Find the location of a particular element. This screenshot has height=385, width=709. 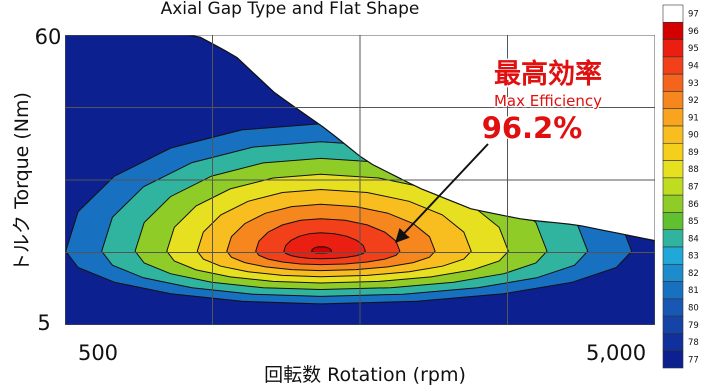

y-tick-5: 5 is located at coordinates (43, 323).